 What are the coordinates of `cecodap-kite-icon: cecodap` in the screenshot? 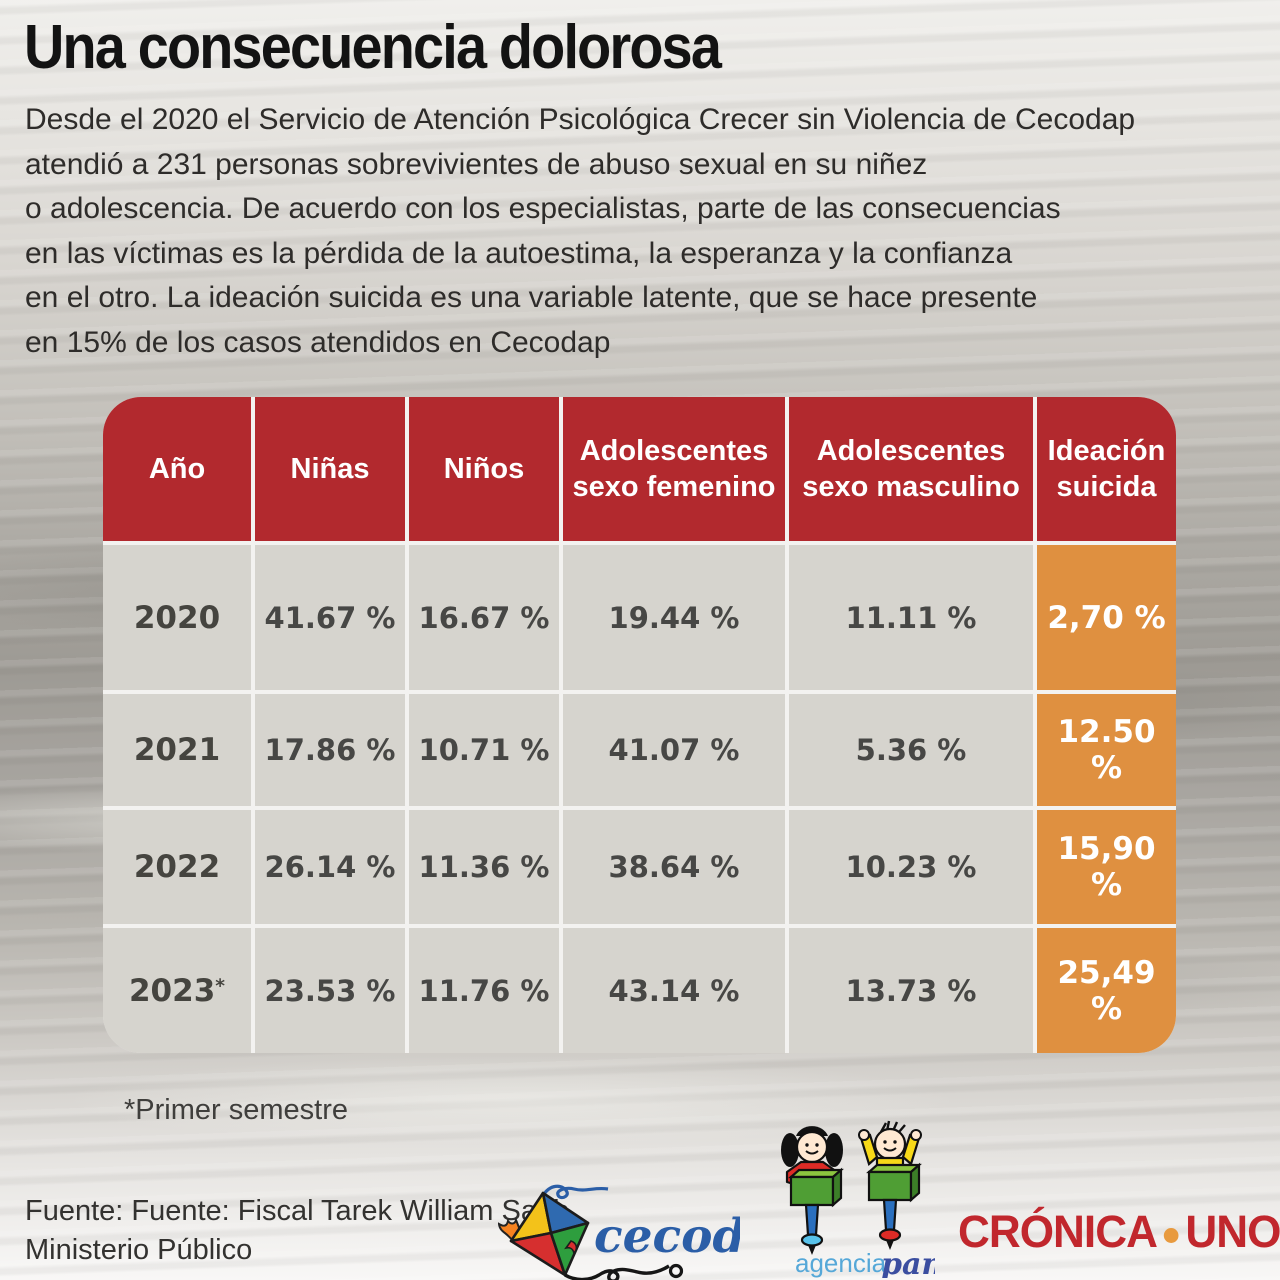 It's located at (653, 1232).